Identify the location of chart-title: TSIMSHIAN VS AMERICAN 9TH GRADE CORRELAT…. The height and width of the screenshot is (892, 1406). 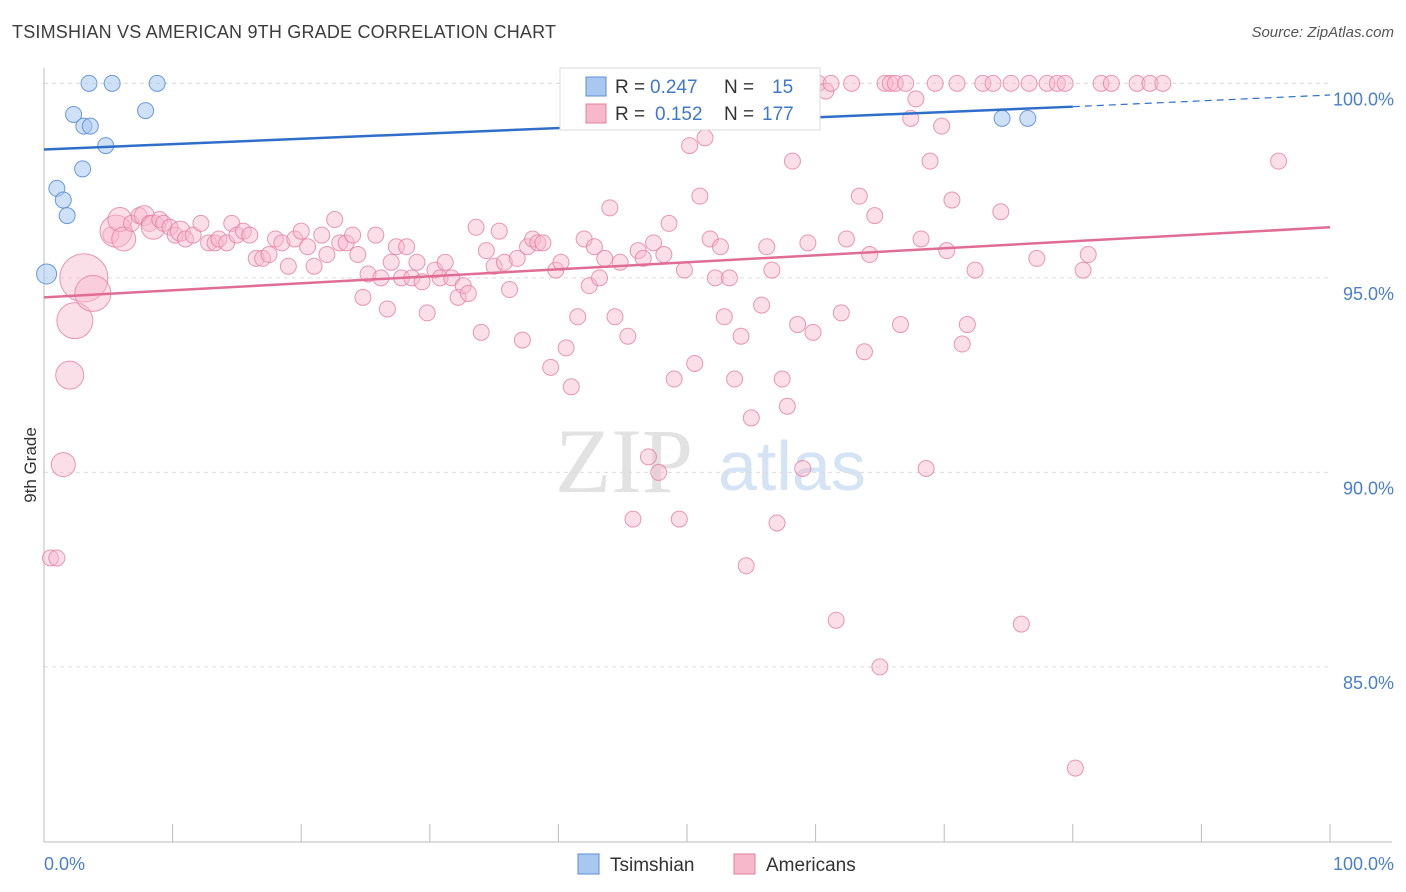
(284, 32).